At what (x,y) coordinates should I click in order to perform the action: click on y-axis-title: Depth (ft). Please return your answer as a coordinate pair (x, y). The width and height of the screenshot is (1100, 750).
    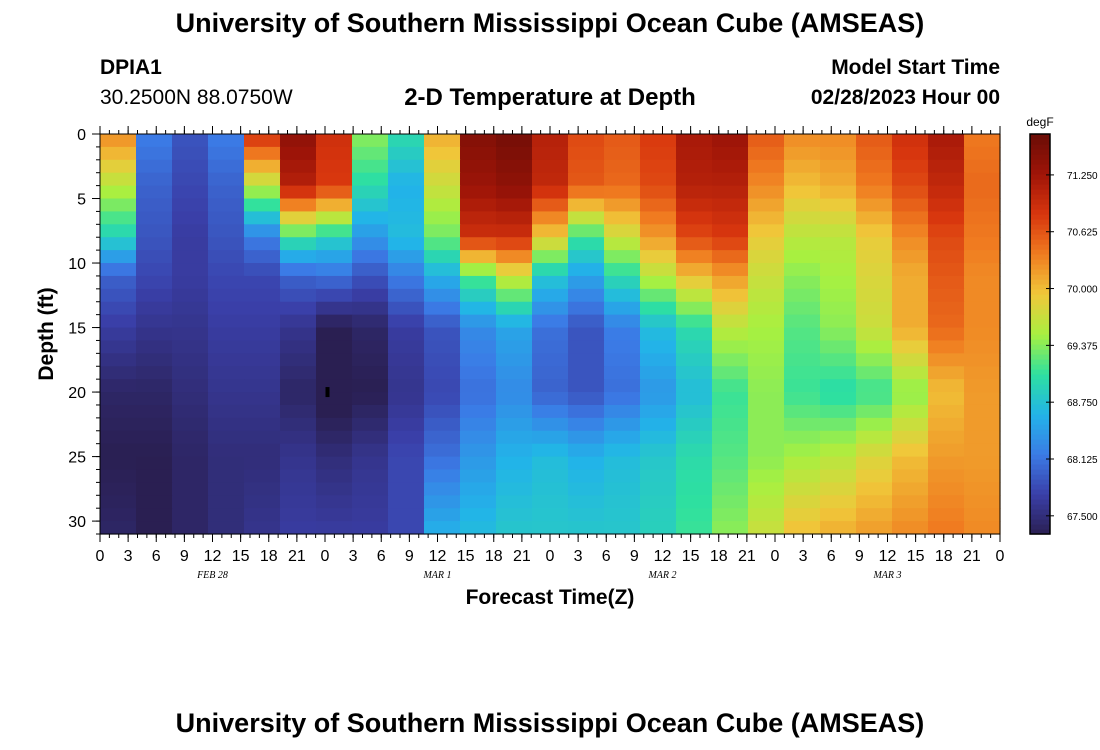
    Looking at the image, I should click on (46, 333).